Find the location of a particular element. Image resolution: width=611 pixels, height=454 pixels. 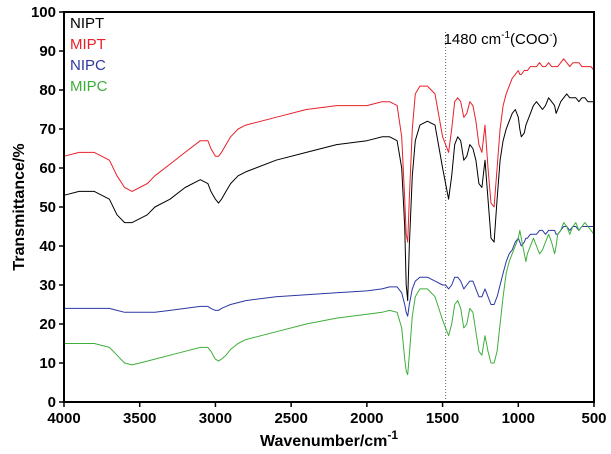

x-tick-label: 3000 is located at coordinates (215, 418).